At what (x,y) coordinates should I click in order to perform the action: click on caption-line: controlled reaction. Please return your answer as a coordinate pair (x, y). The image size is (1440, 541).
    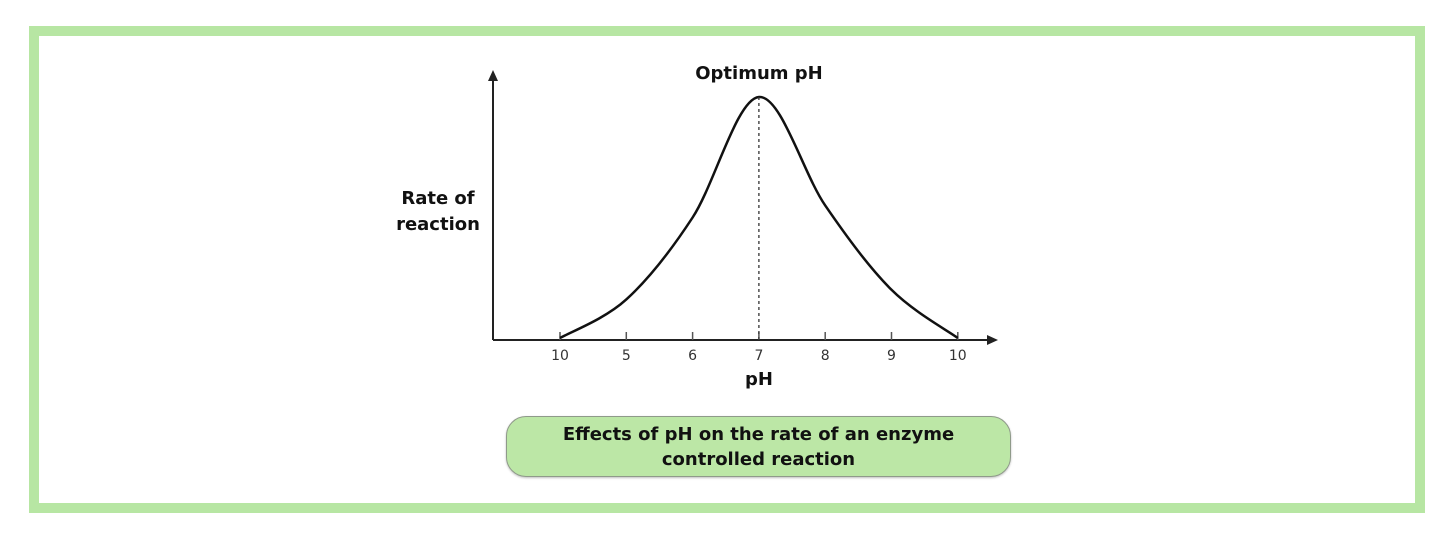
    Looking at the image, I should click on (758, 459).